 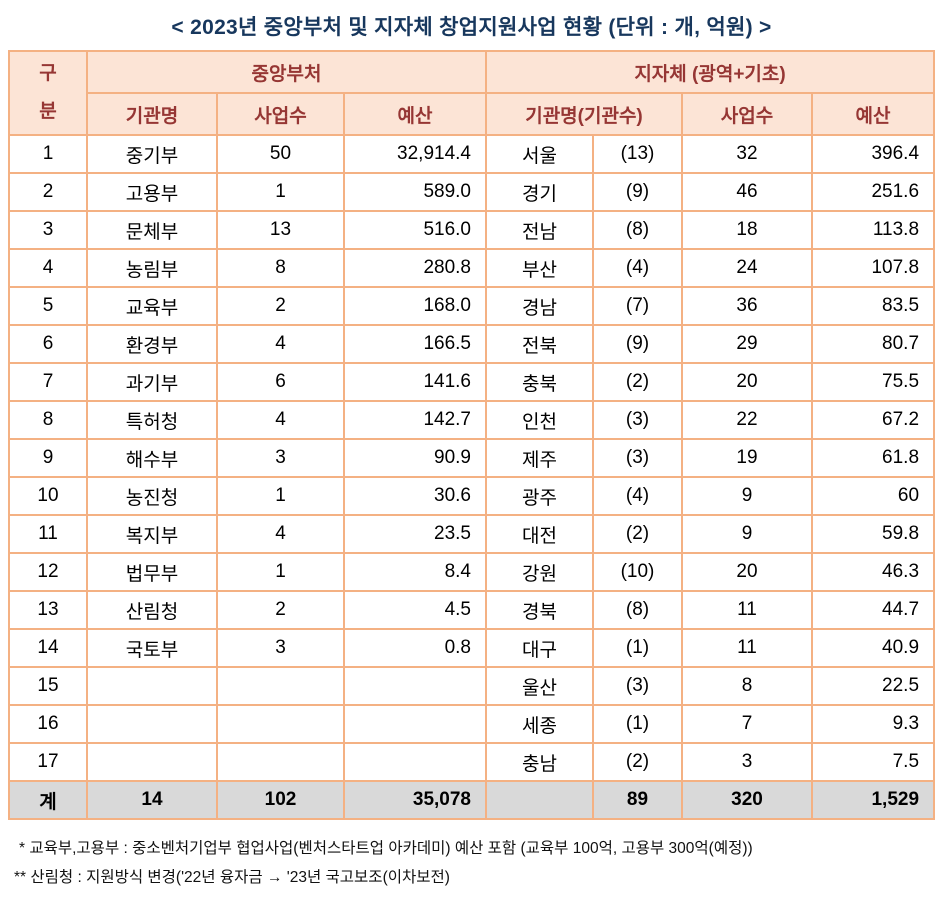 I want to click on central-org-name: 14, so click(x=151, y=800).